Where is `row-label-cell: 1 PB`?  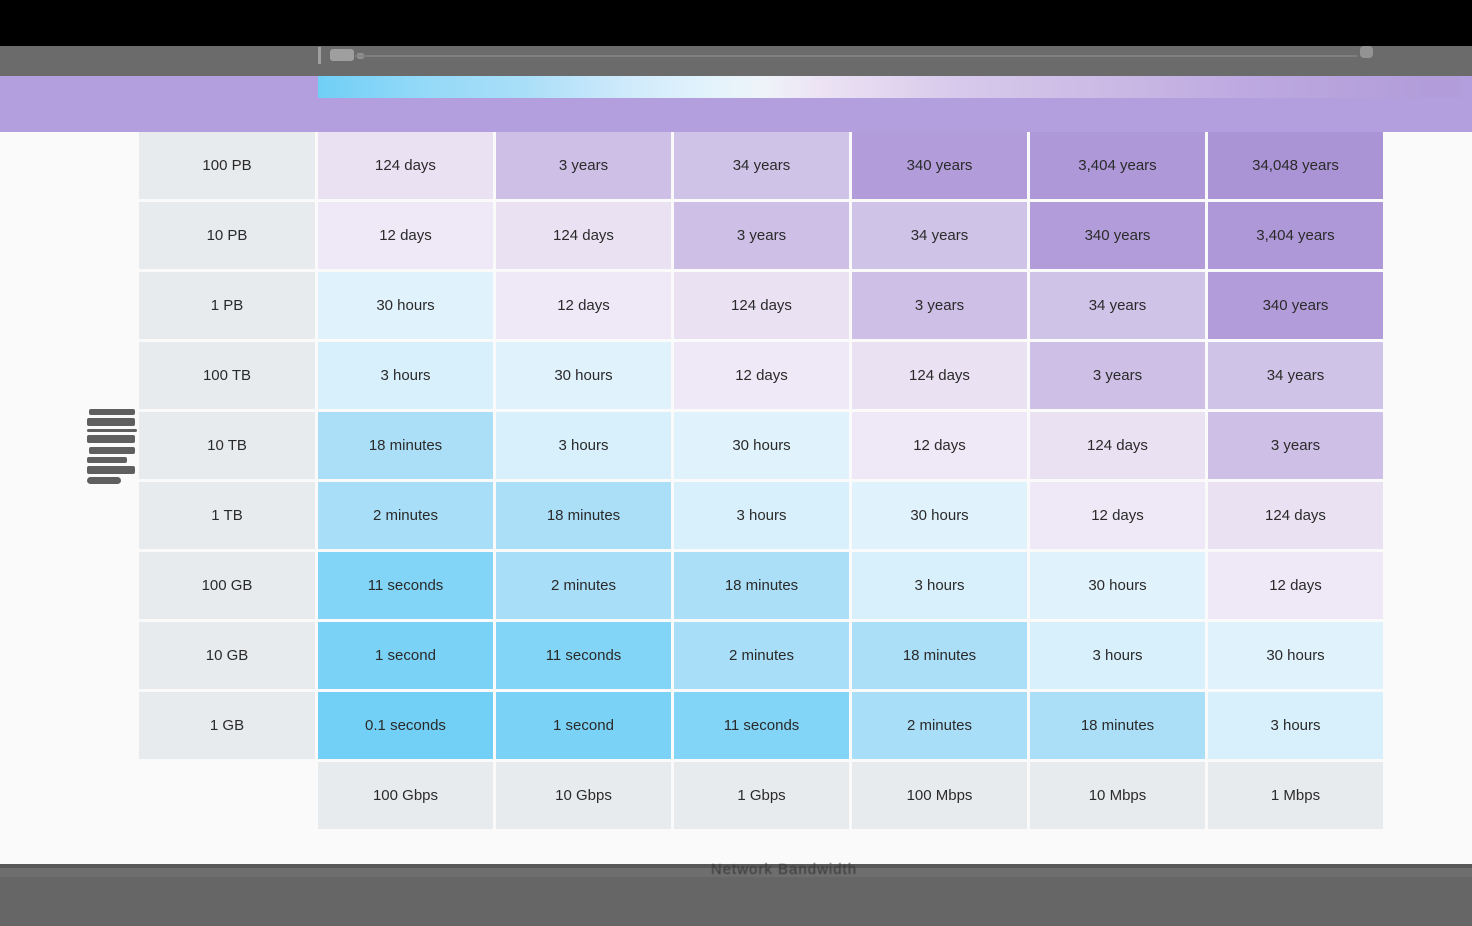 row-label-cell: 1 PB is located at coordinates (227, 305).